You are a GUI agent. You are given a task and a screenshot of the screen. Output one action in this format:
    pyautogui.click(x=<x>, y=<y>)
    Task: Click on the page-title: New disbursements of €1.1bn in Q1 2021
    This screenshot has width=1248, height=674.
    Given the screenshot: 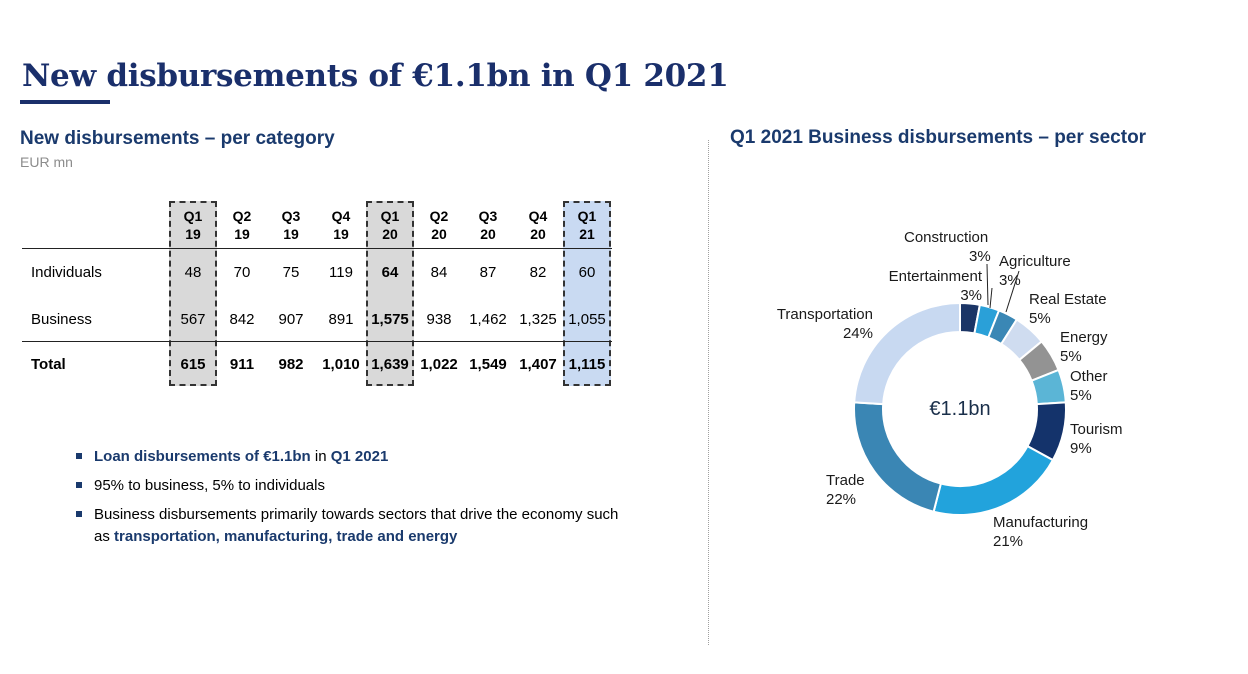 What is the action you would take?
    pyautogui.click(x=375, y=76)
    